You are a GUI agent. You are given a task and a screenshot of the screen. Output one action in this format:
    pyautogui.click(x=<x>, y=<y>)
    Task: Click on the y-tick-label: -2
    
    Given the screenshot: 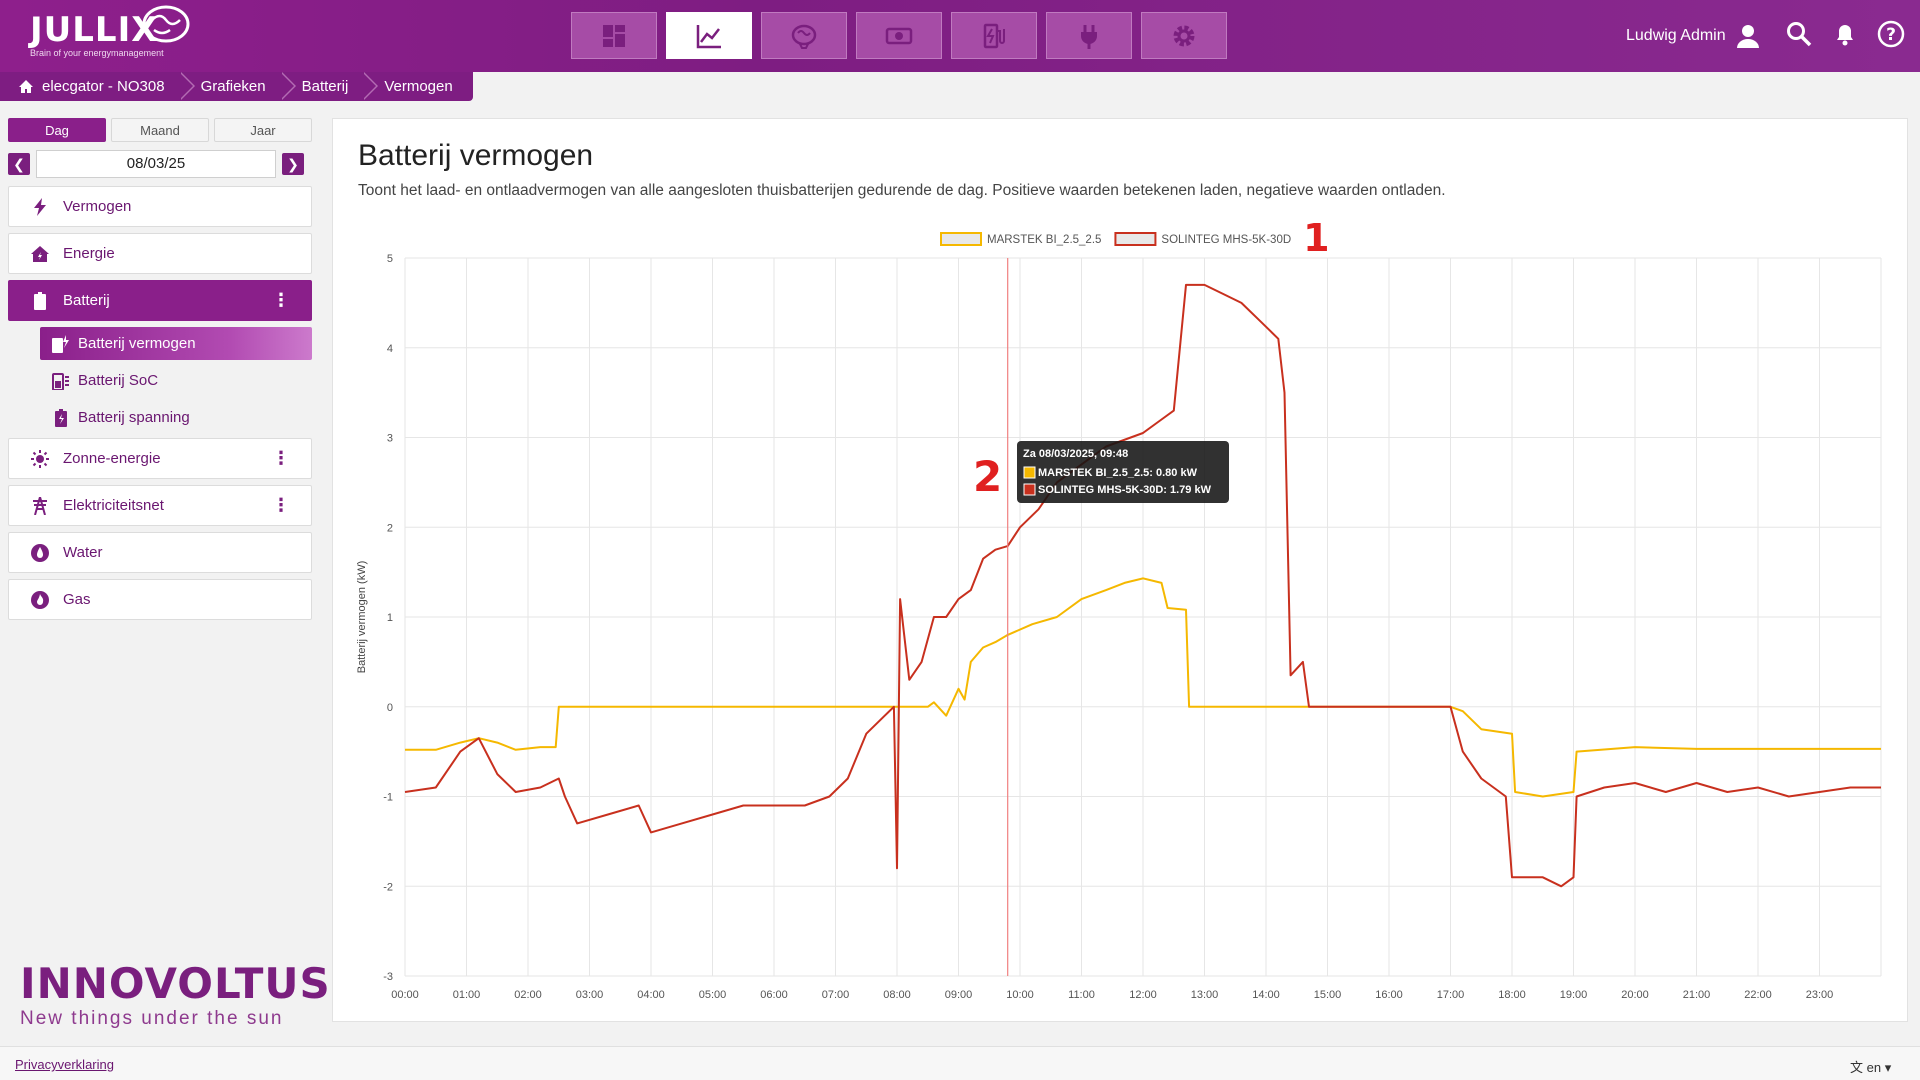 What is the action you would take?
    pyautogui.click(x=388, y=887)
    